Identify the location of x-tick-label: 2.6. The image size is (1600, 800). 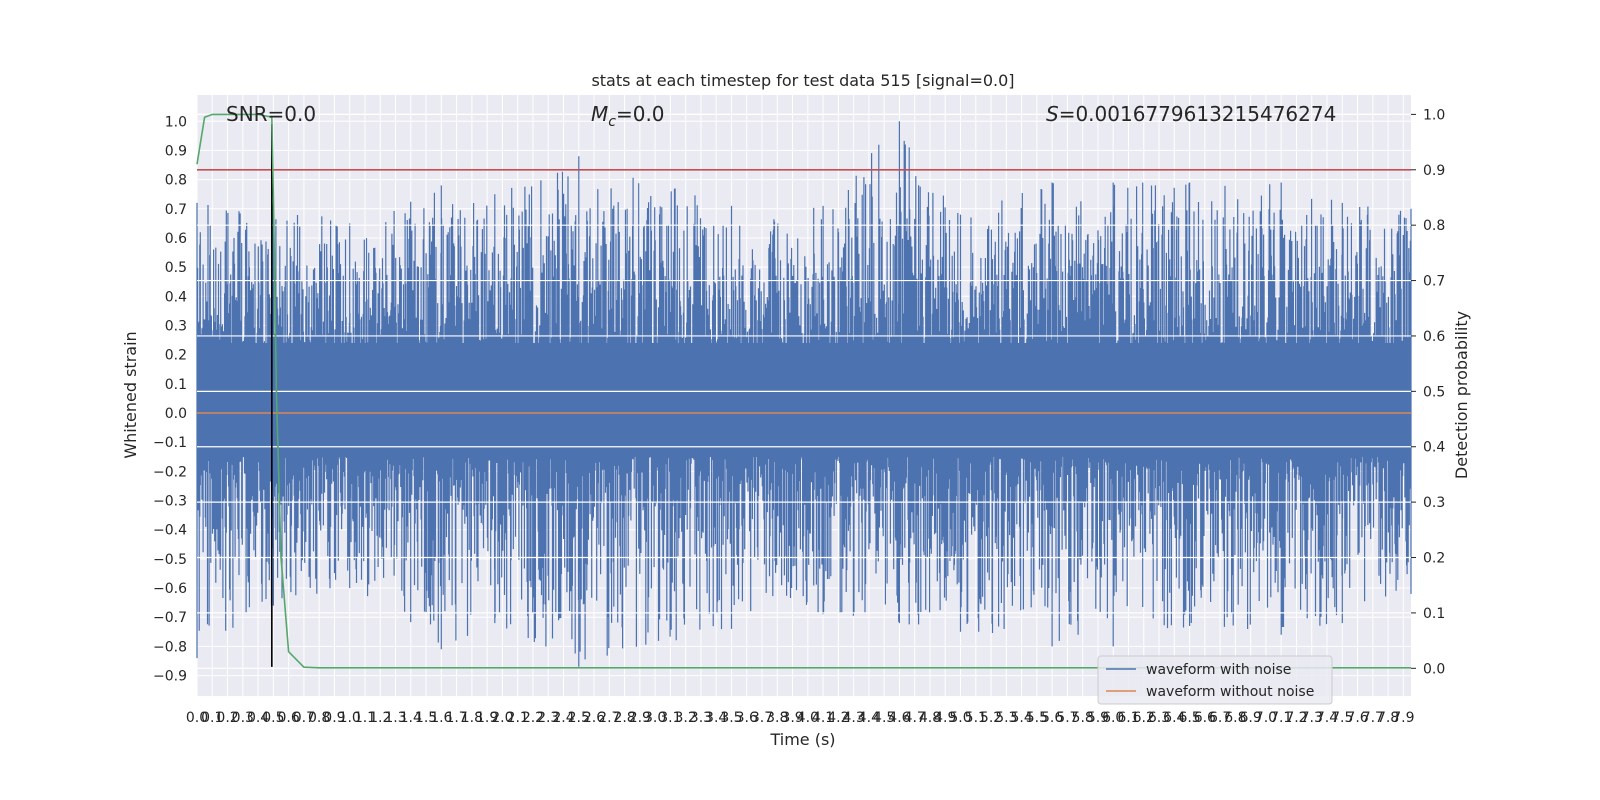
(594, 718).